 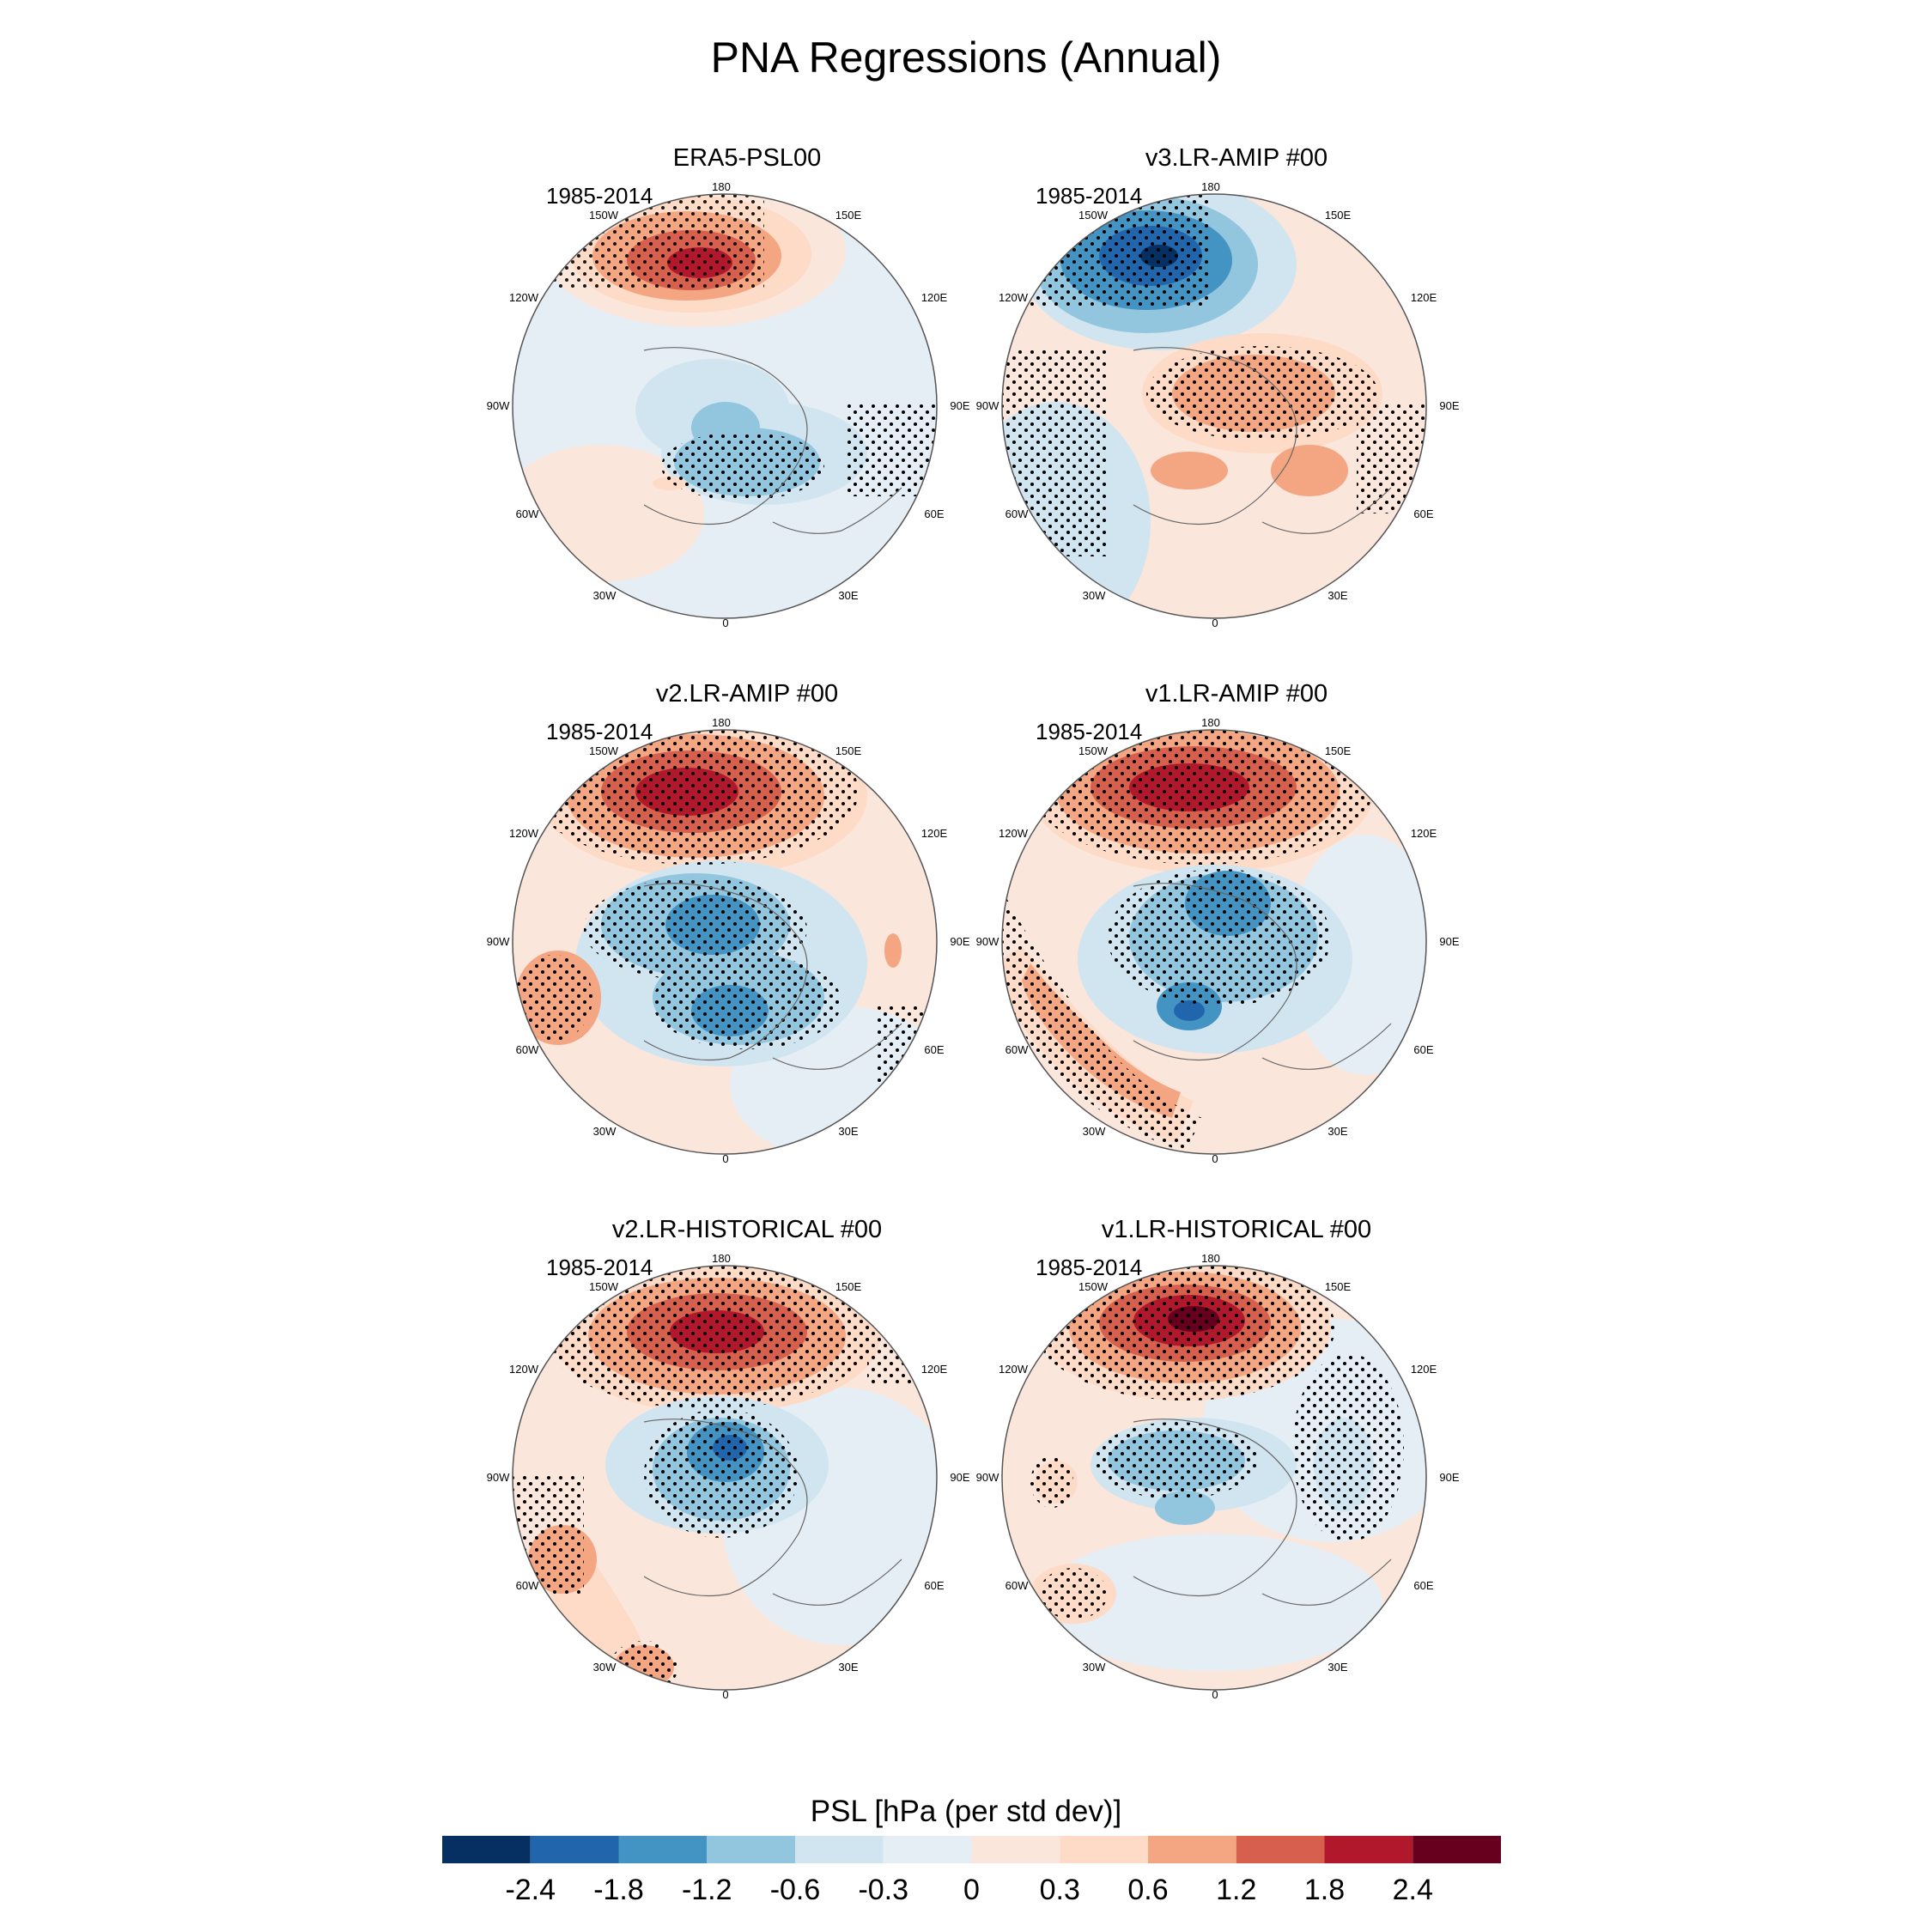 I want to click on colorbar-tick-label: -2.4, so click(x=530, y=1890).